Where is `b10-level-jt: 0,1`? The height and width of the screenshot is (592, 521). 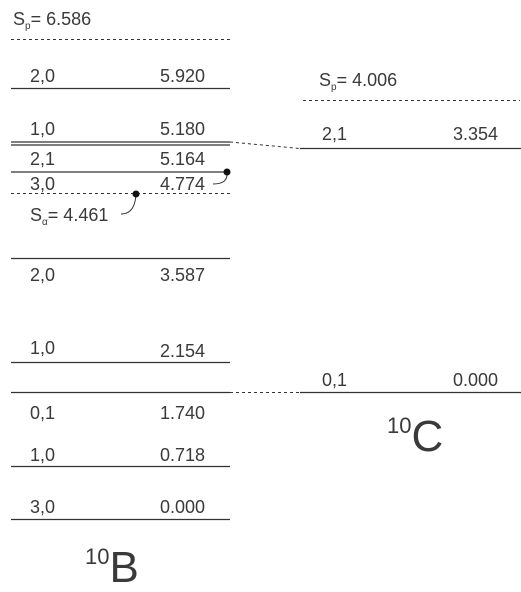
b10-level-jt: 0,1 is located at coordinates (43, 413).